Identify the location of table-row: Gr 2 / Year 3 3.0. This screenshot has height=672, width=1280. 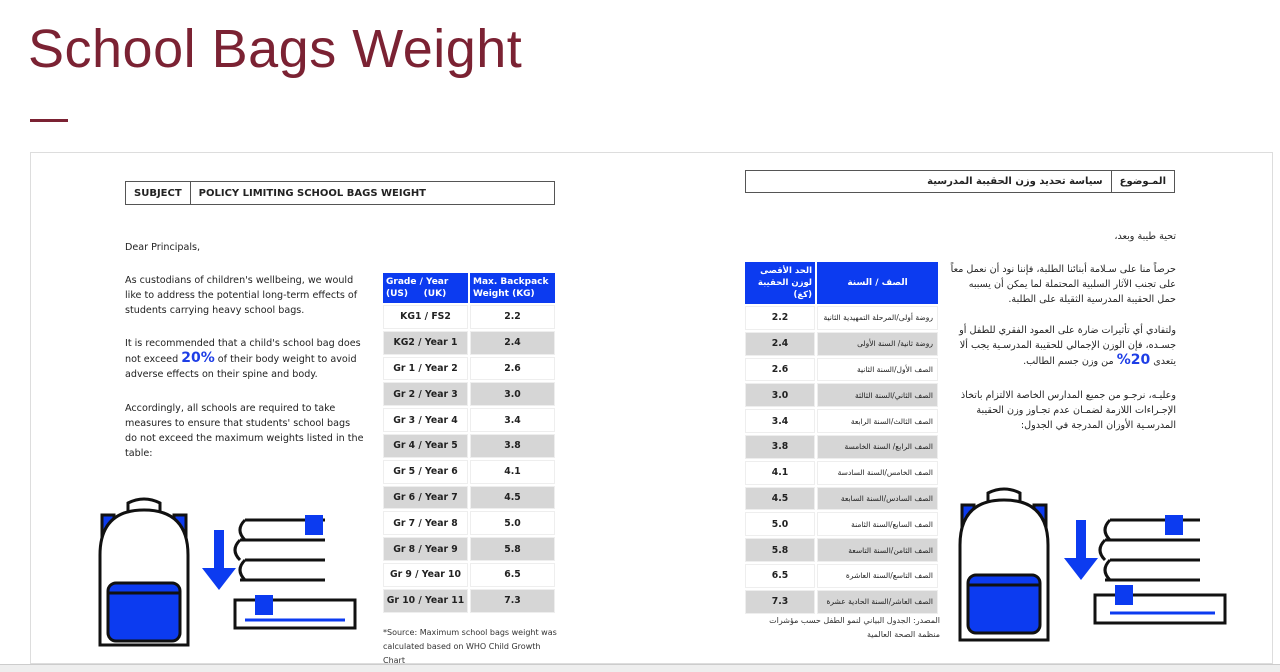
(469, 394).